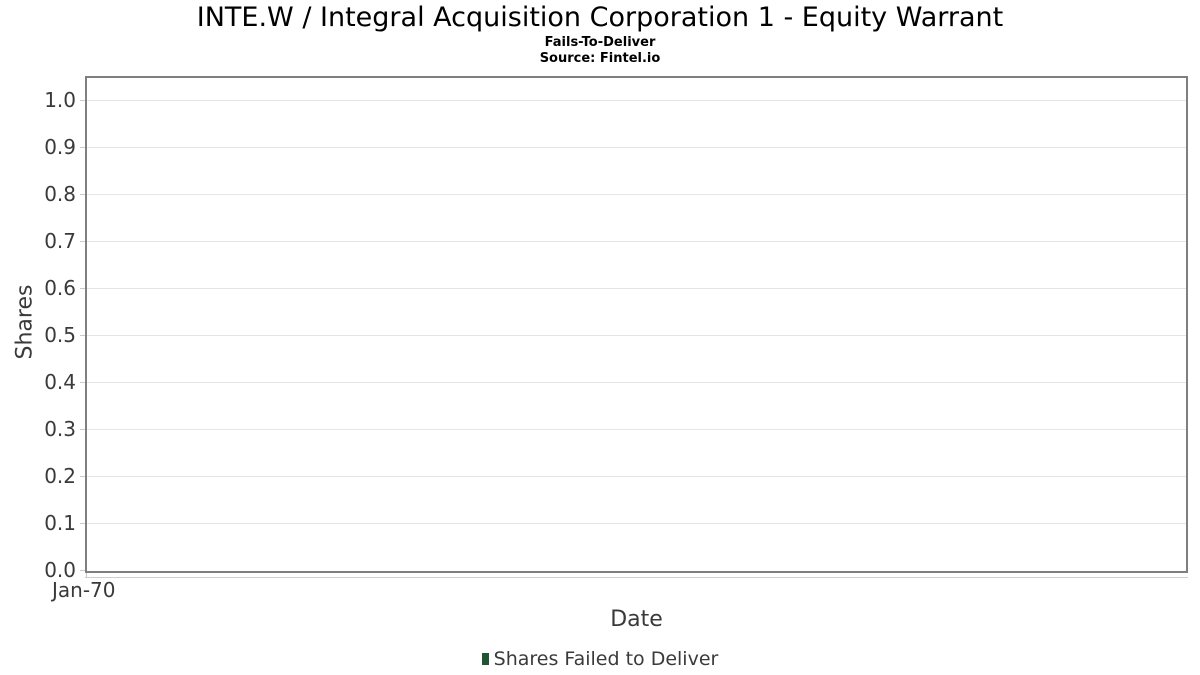  What do you see at coordinates (60, 382) in the screenshot?
I see `y-axis-tick-label: 0.4` at bounding box center [60, 382].